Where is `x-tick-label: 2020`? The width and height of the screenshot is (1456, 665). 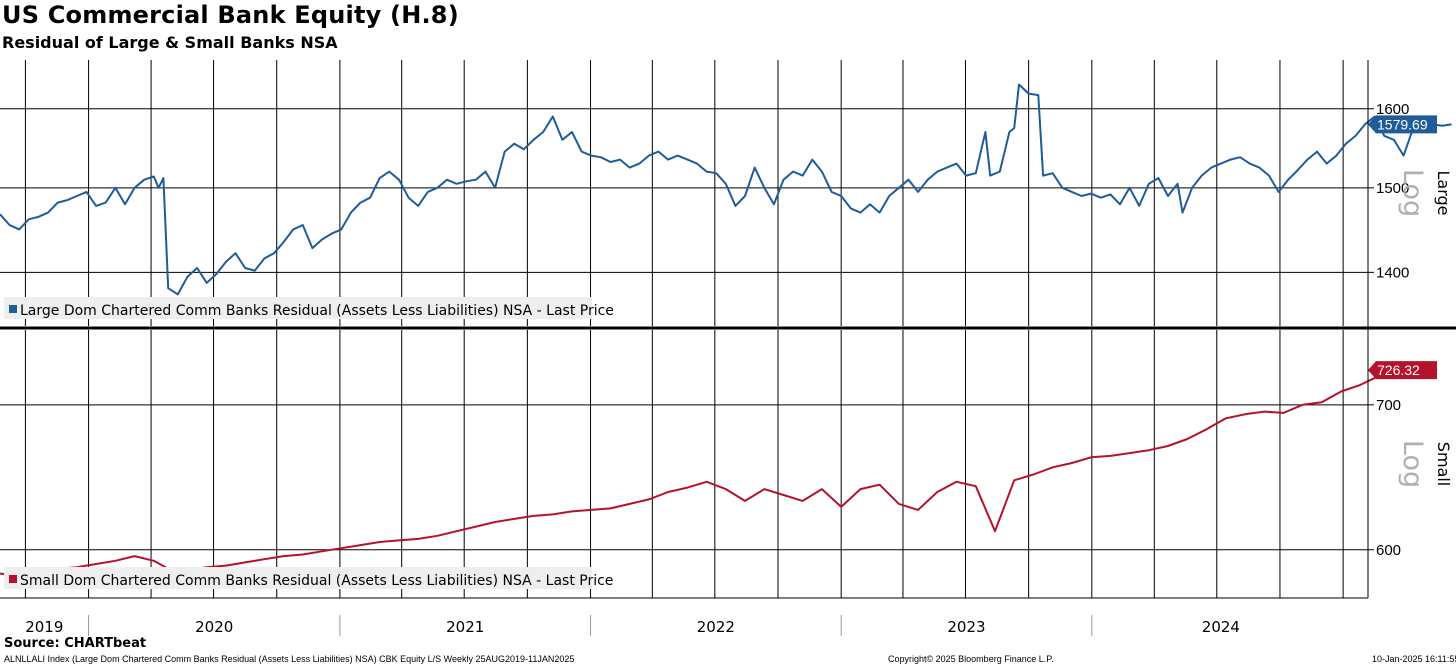 x-tick-label: 2020 is located at coordinates (214, 627).